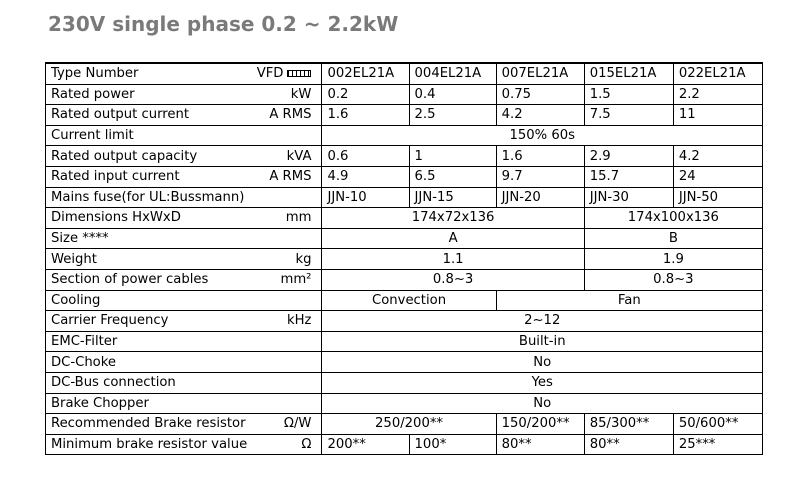 The height and width of the screenshot is (484, 799). Describe the element at coordinates (628, 94) in the screenshot. I see `table-cell: 1.5` at that location.